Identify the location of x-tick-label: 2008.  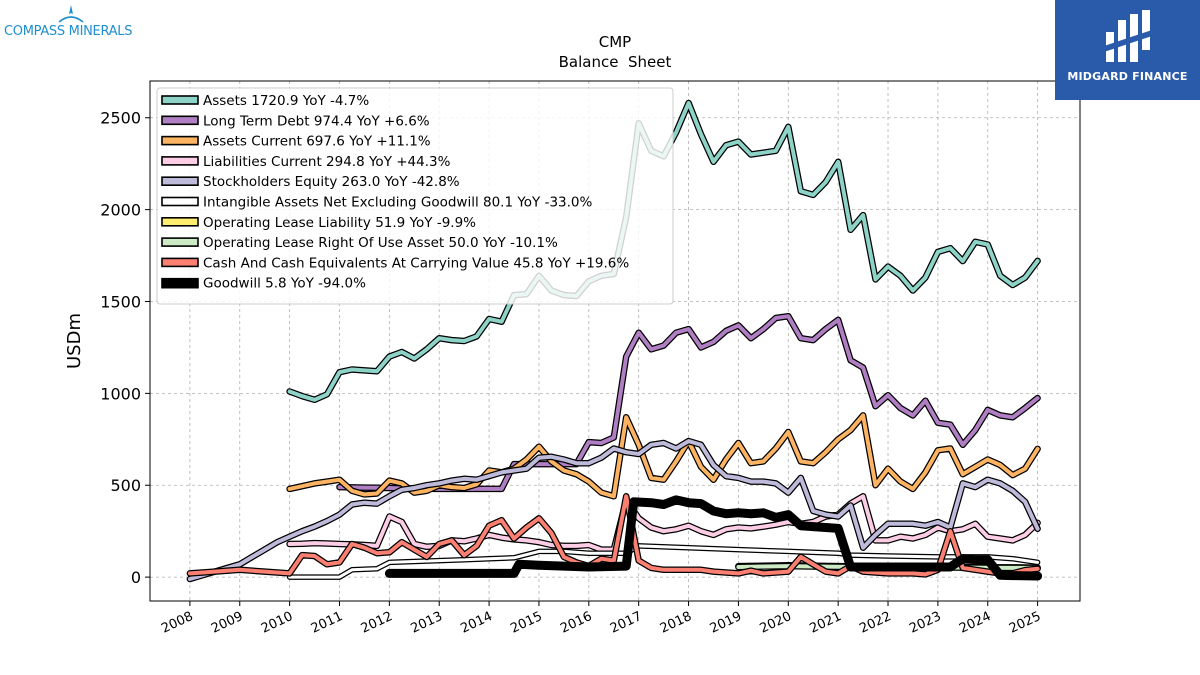
(177, 623).